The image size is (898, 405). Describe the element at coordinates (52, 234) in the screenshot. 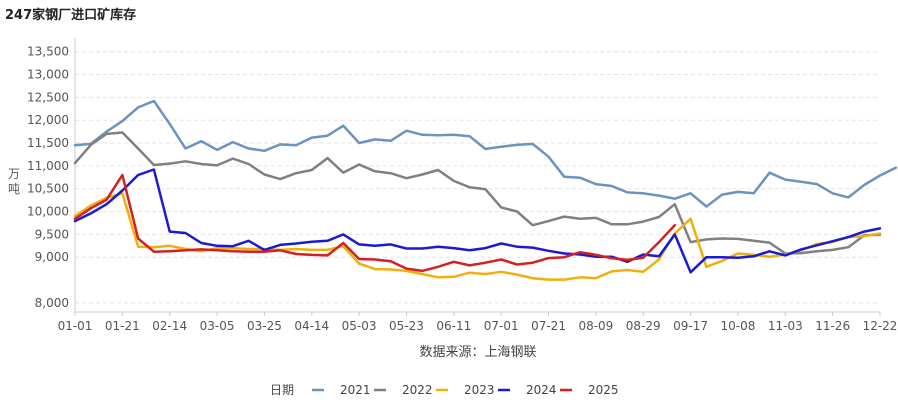

I see `y-tick-label: 9,500` at that location.